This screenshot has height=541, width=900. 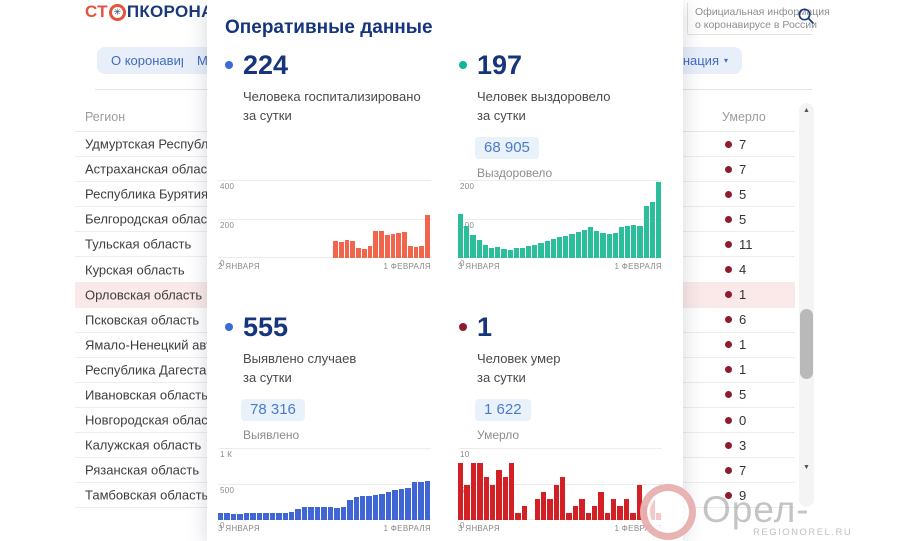 What do you see at coordinates (806, 110) in the screenshot?
I see `scroll-up-icon: ▲` at bounding box center [806, 110].